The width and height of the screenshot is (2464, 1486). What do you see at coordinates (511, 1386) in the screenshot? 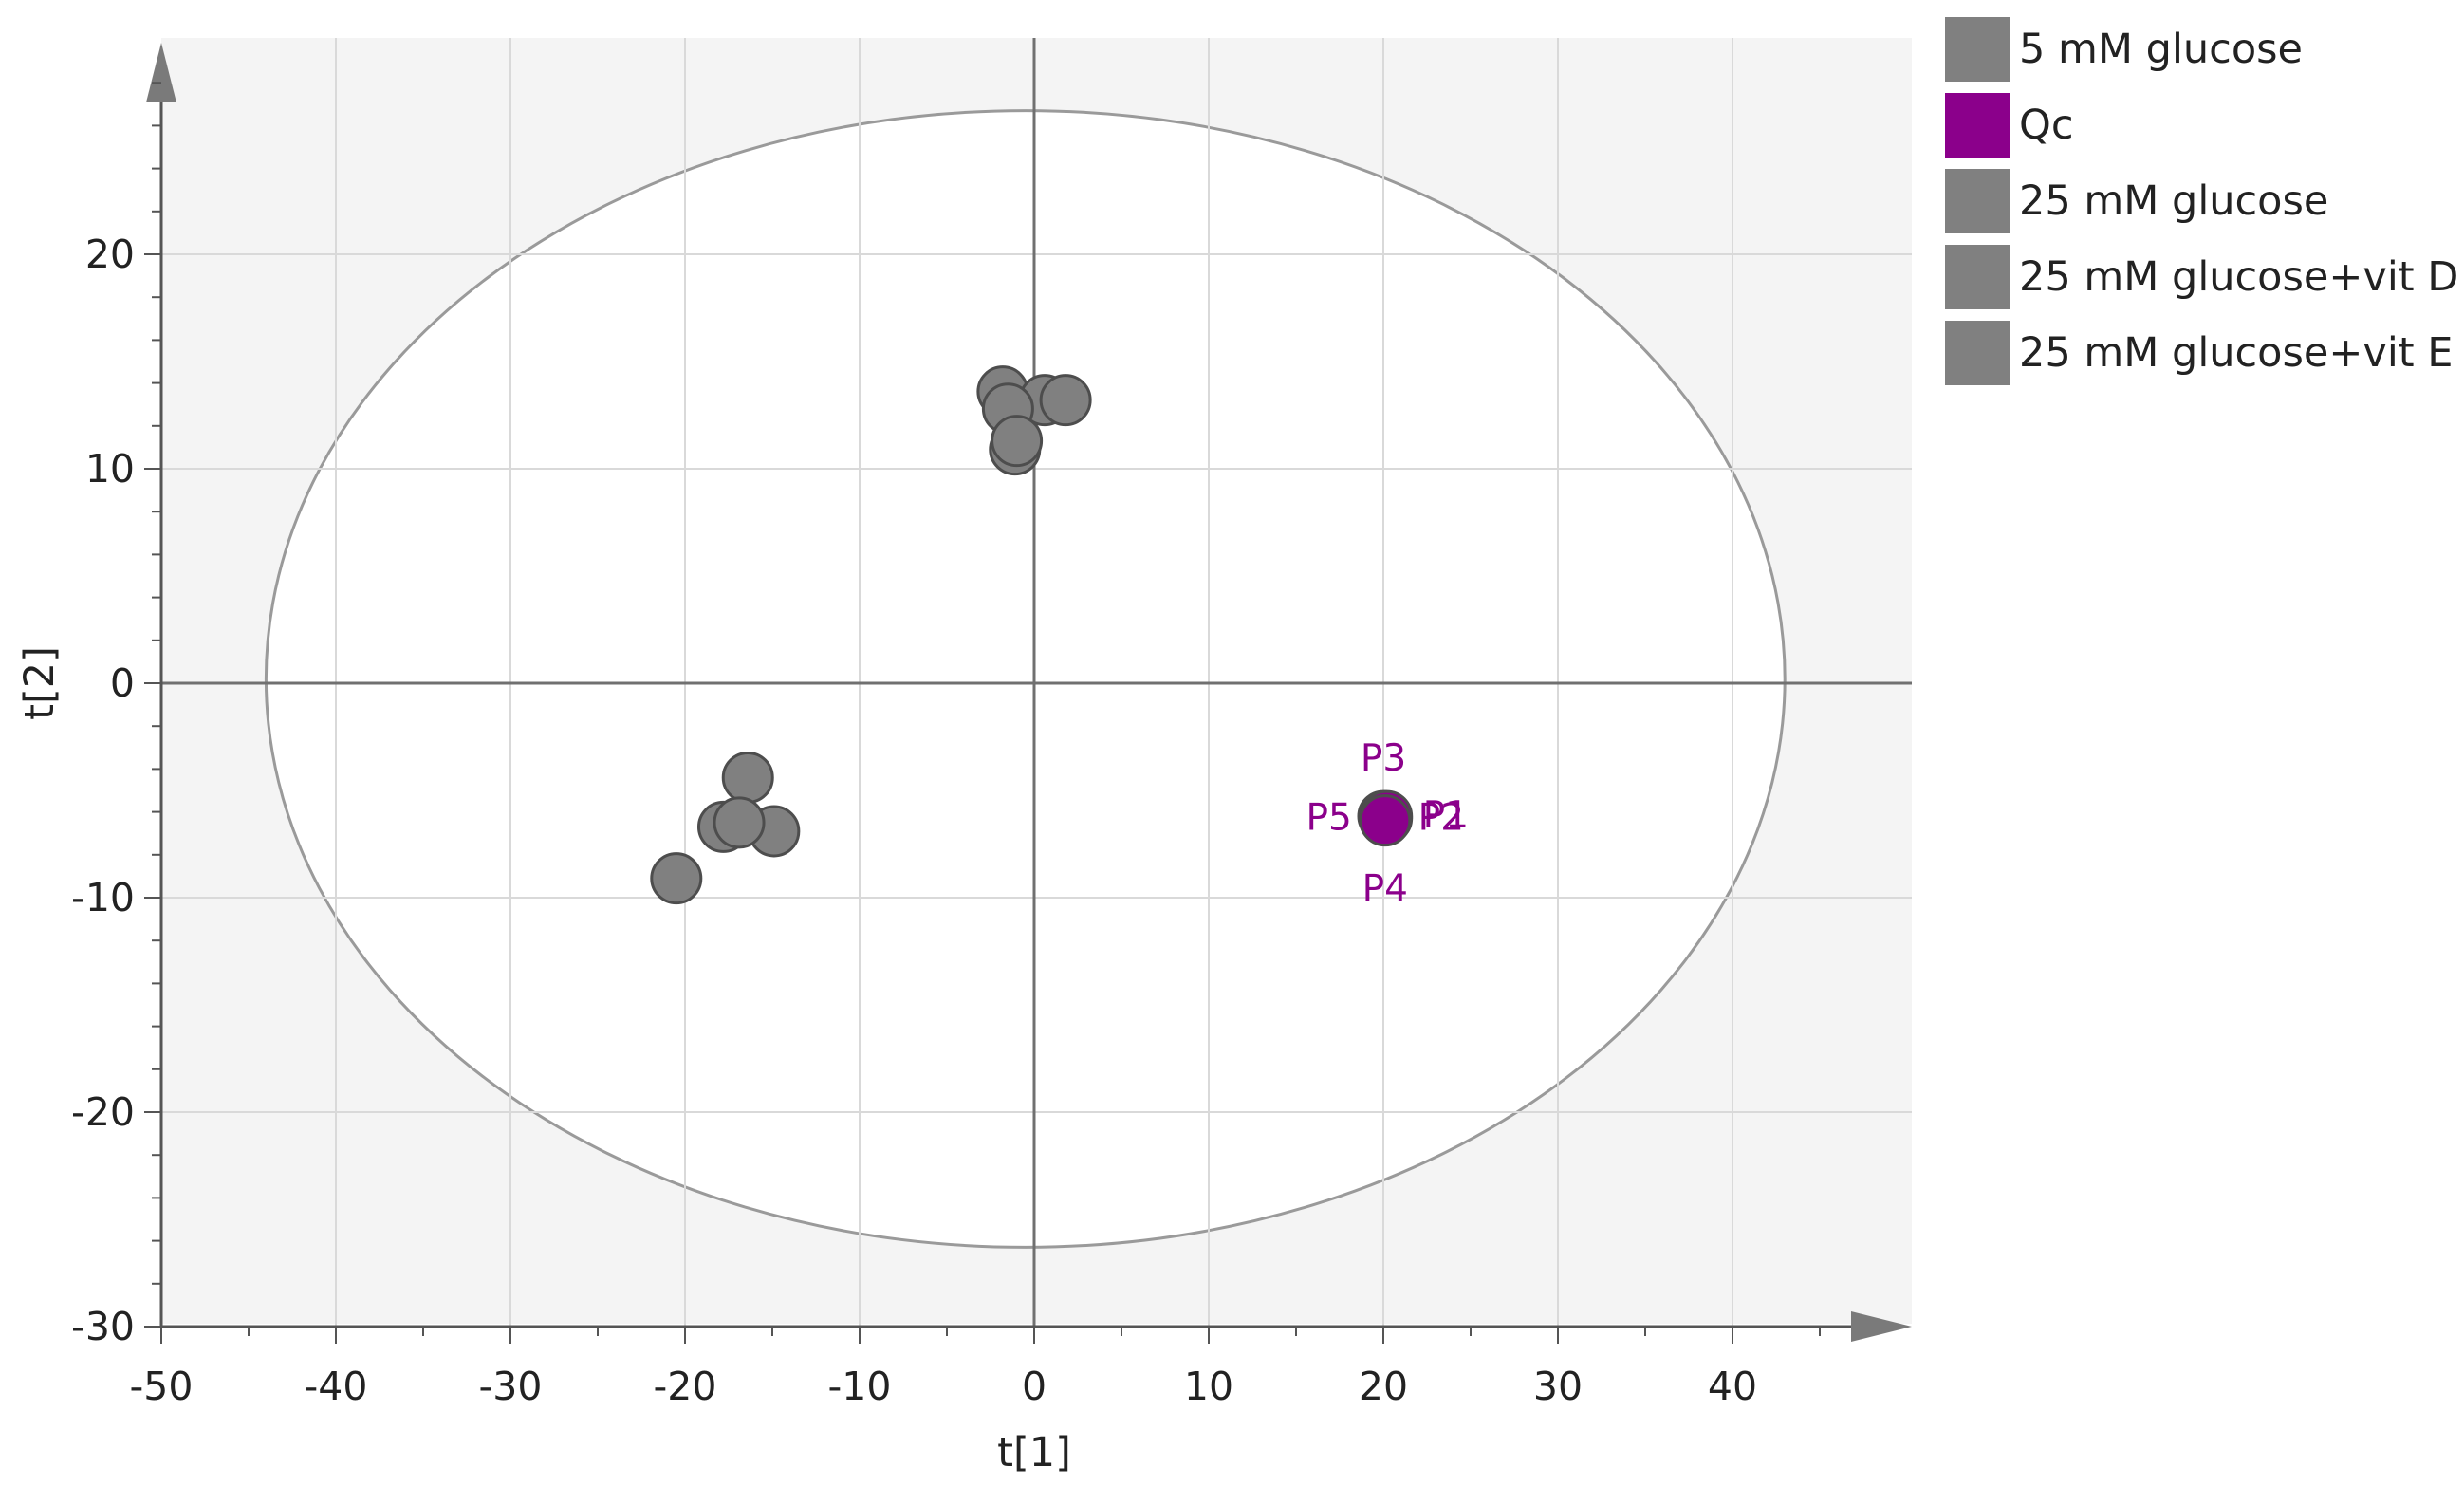
I see `x-tick-label: -30` at bounding box center [511, 1386].